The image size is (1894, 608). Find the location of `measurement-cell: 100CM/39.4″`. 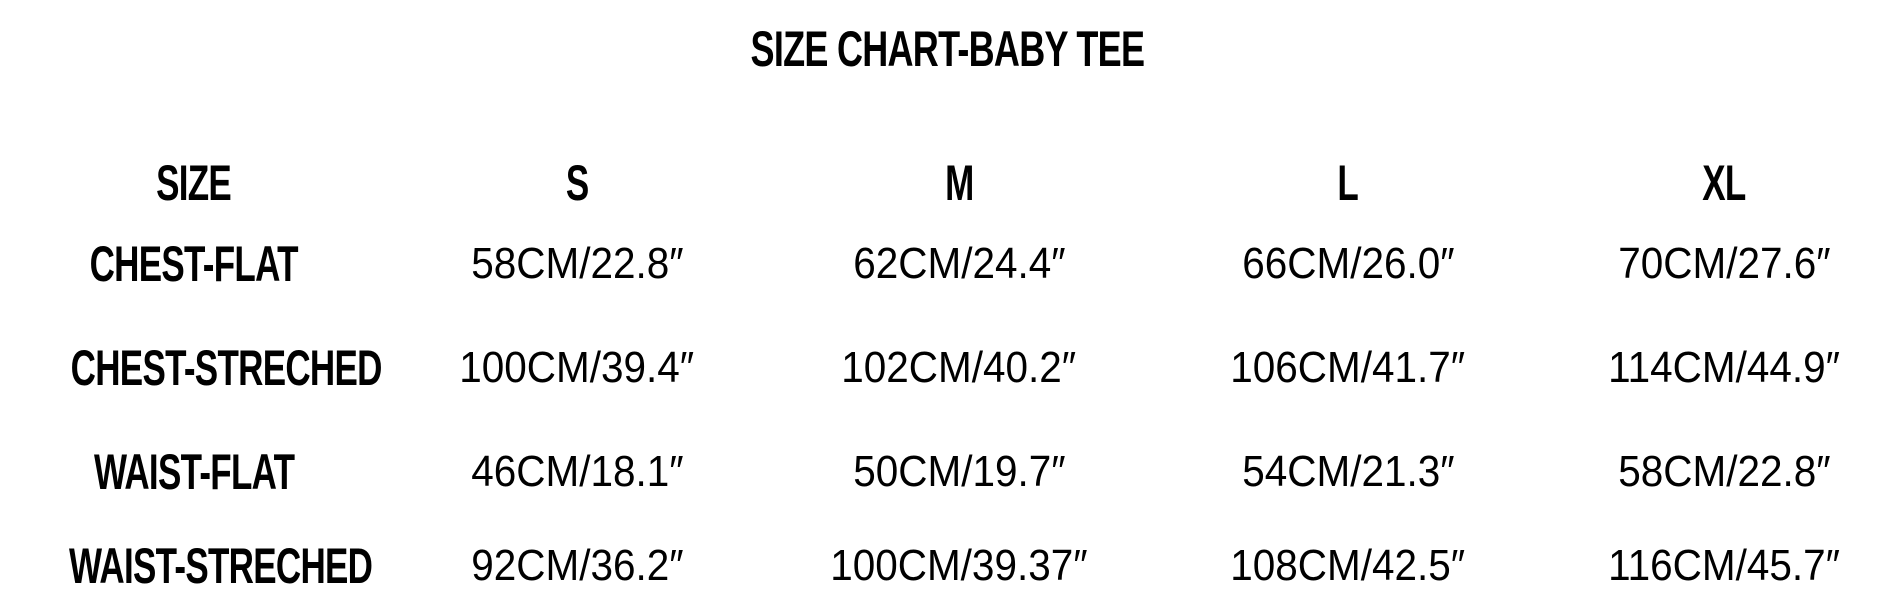

measurement-cell: 100CM/39.4″ is located at coordinates (577, 368).